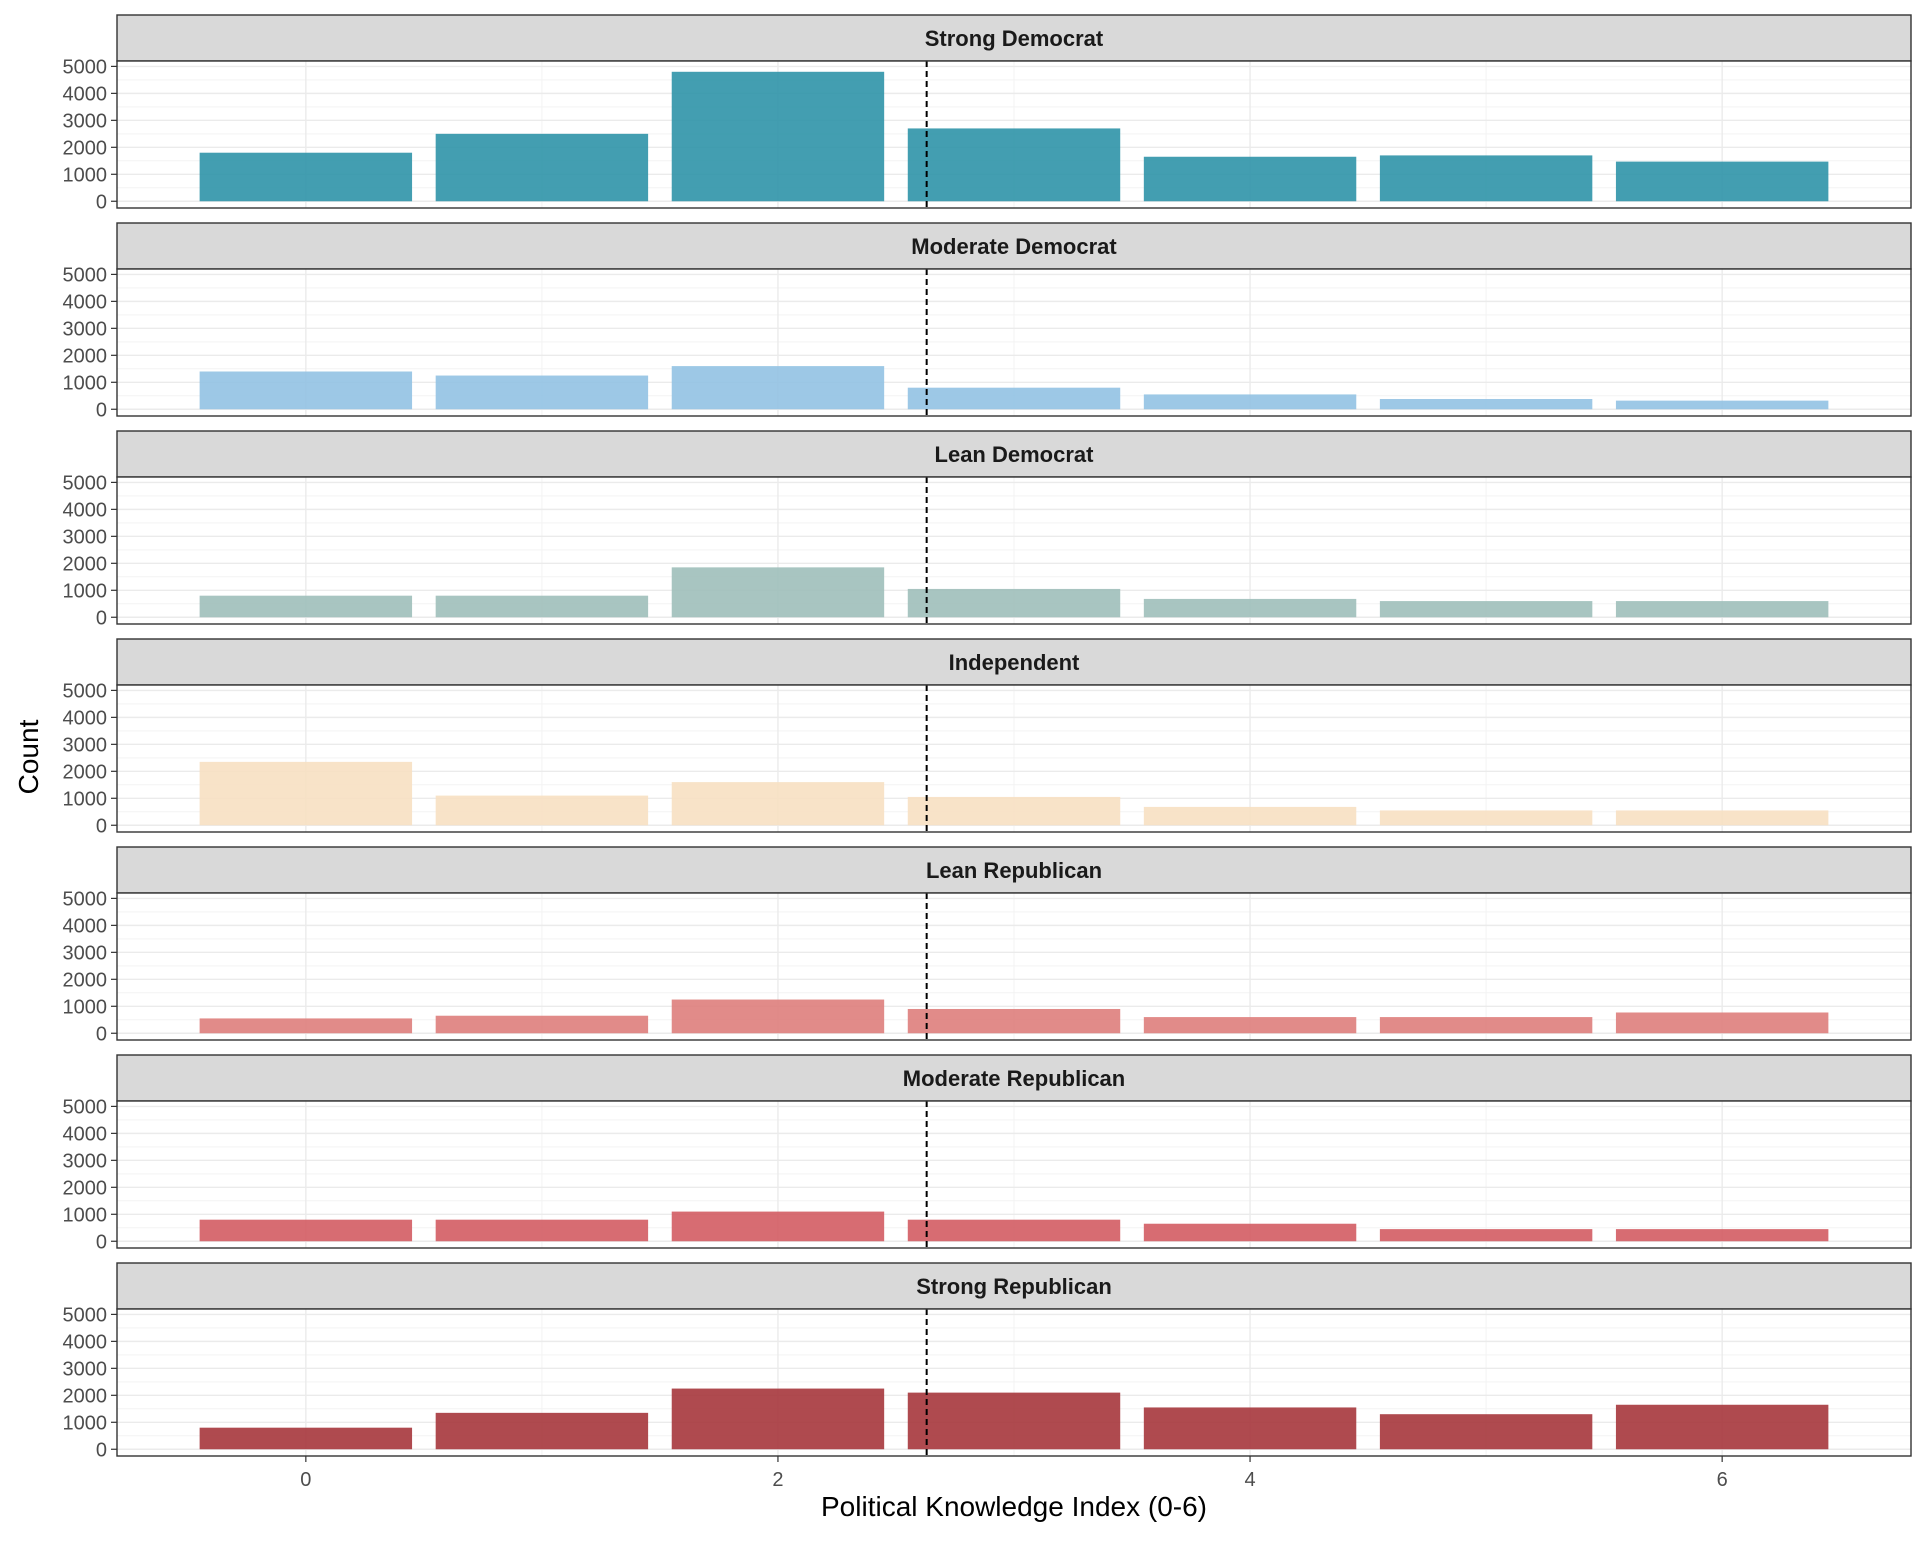  What do you see at coordinates (987, 1362) in the screenshot?
I see `facet-panel: Strong Republican 0 1000 2000 3000 4000 5000` at bounding box center [987, 1362].